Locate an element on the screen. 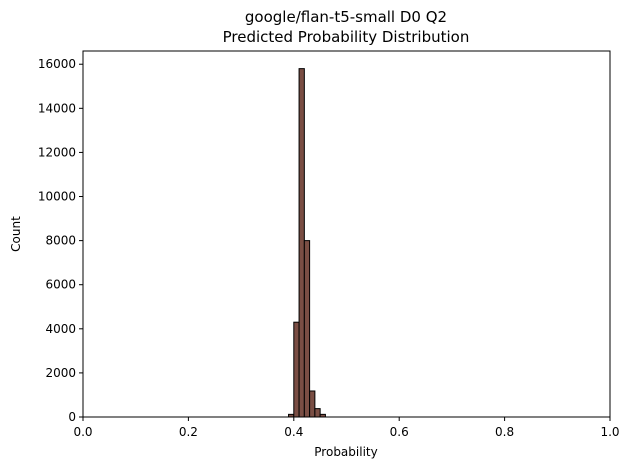 The image size is (630, 470). y-tick-label: 2000 is located at coordinates (60, 373).